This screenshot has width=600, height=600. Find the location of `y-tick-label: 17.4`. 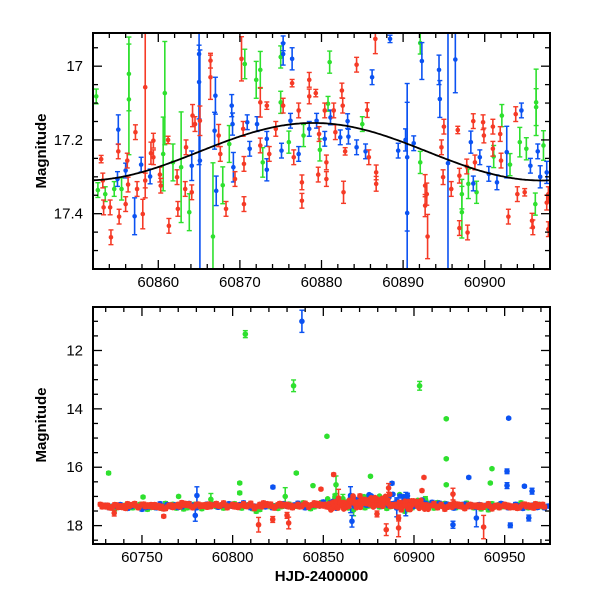

y-tick-label: 17.4 is located at coordinates (68, 214).